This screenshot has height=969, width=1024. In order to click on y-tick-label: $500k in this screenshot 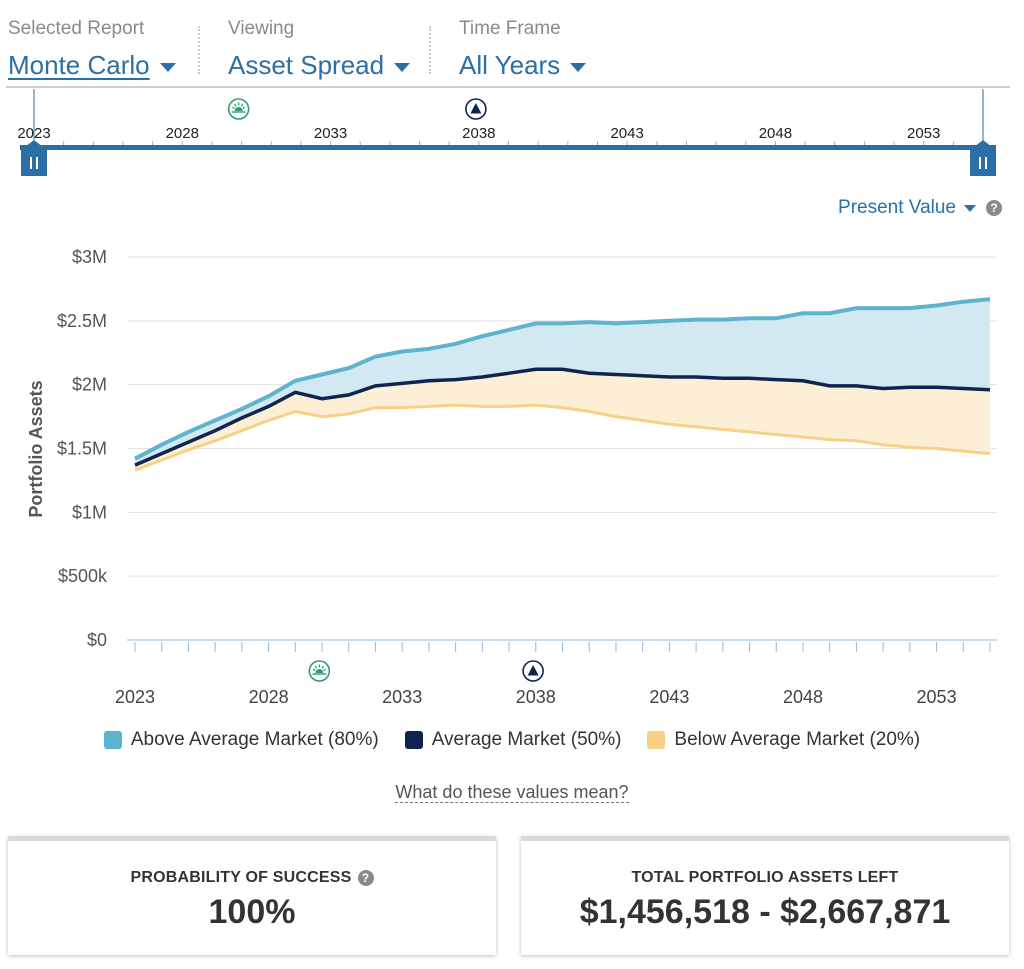, I will do `click(83, 576)`.